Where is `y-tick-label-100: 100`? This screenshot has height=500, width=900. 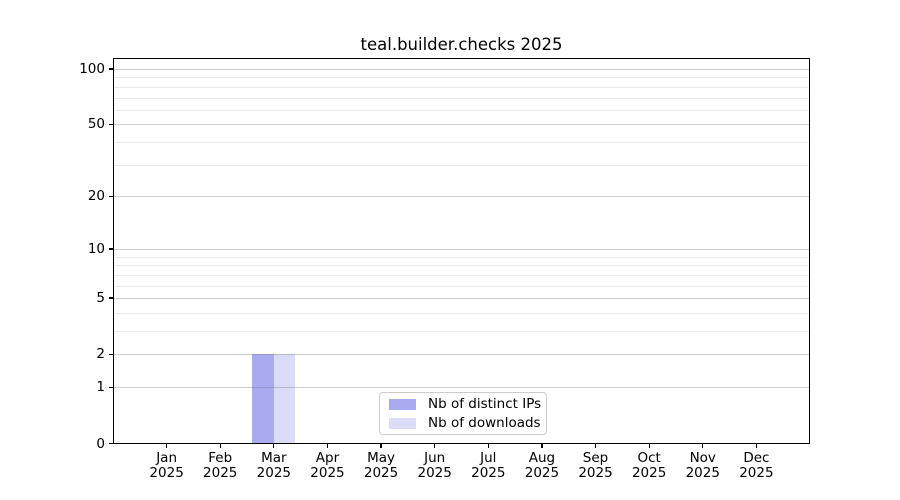
y-tick-label-100: 100 is located at coordinates (92, 68).